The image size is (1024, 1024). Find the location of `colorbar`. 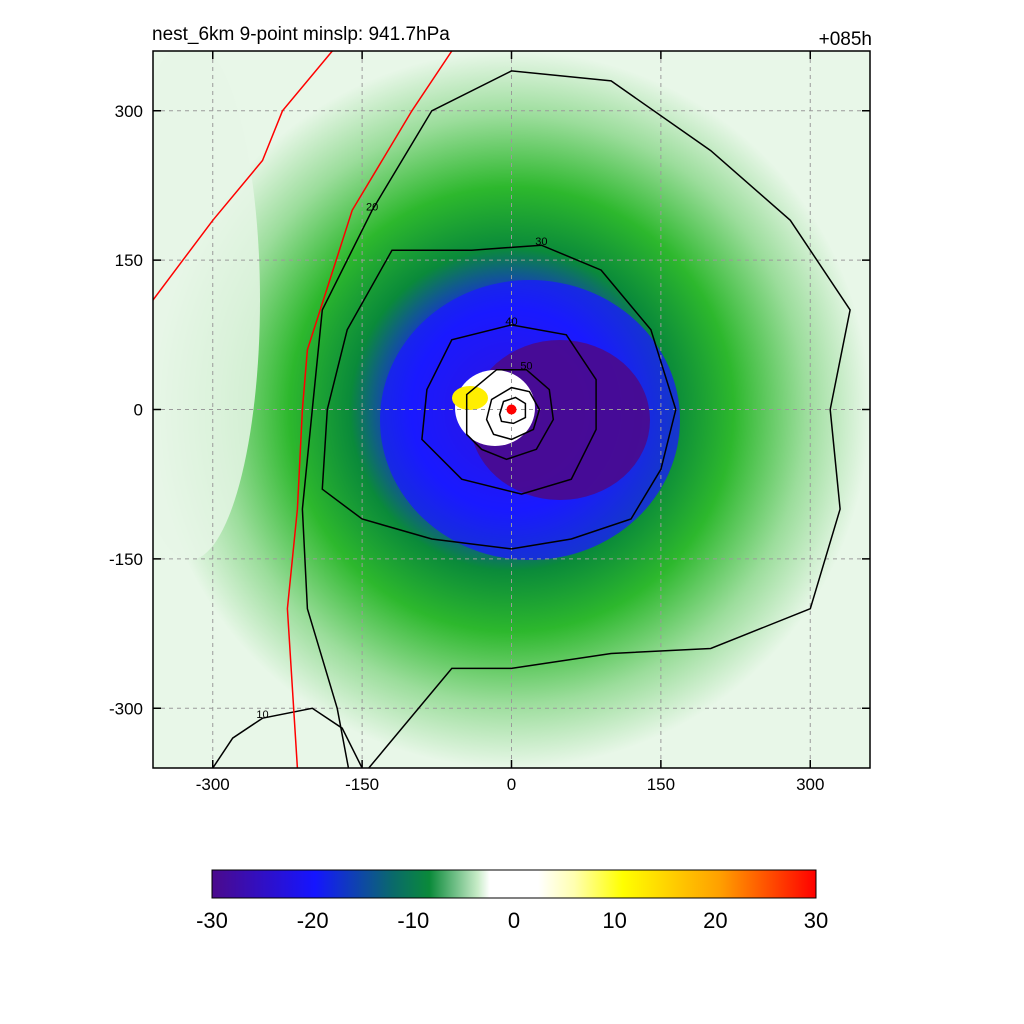

colorbar is located at coordinates (514, 884).